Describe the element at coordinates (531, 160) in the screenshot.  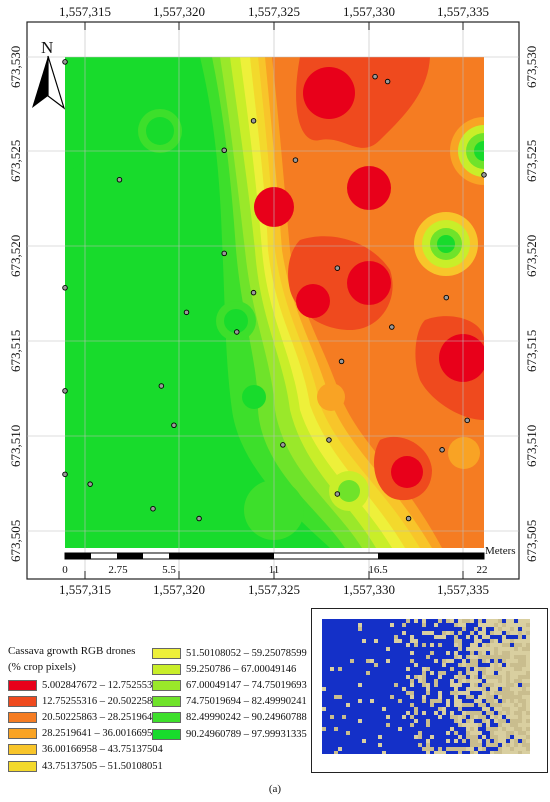
I see `right-y-label: 673,525` at that location.